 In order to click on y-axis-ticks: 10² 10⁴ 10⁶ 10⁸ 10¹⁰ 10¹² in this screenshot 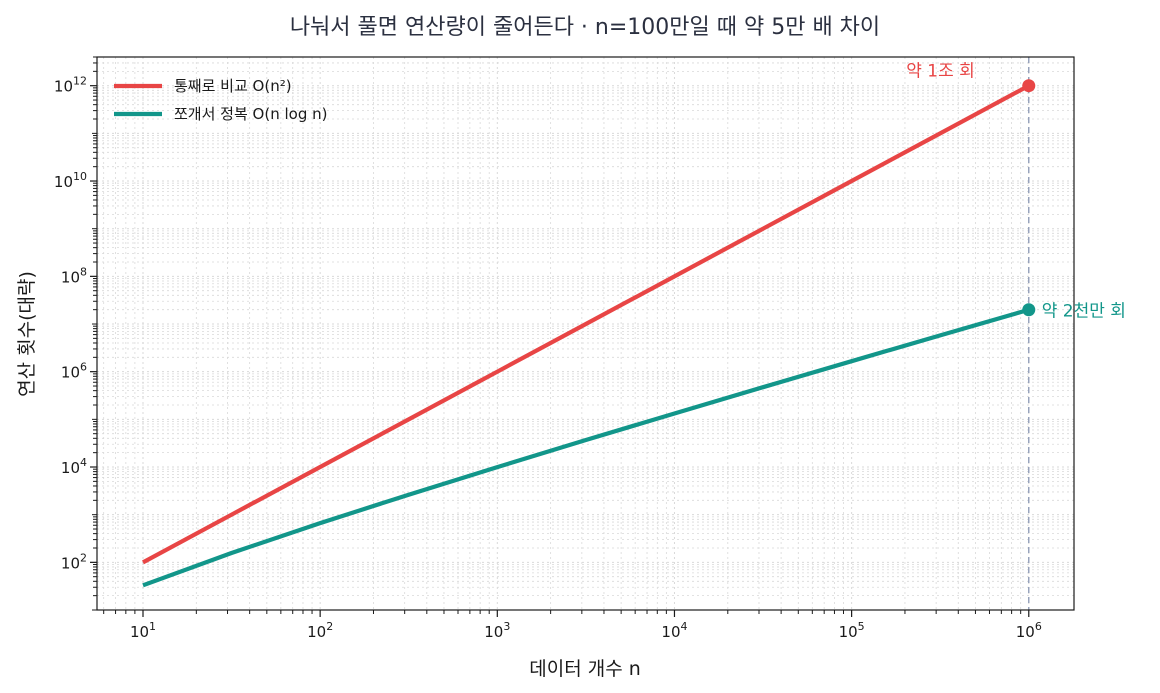, I will do `click(75, 333)`.